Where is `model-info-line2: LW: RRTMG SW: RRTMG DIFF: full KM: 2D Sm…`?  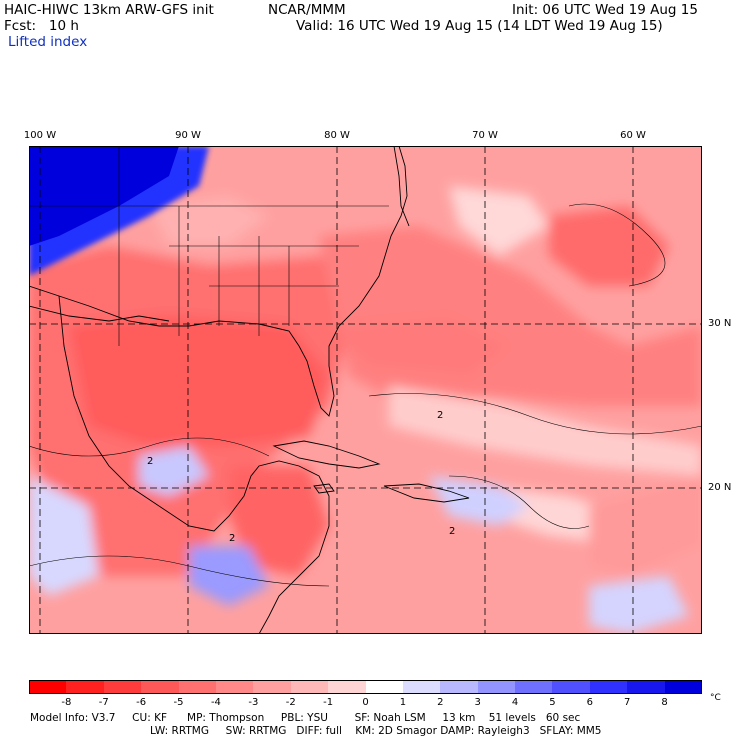 model-info-line2: LW: RRTMG SW: RRTMG DIFF: full KM: 2D Sm… is located at coordinates (376, 731).